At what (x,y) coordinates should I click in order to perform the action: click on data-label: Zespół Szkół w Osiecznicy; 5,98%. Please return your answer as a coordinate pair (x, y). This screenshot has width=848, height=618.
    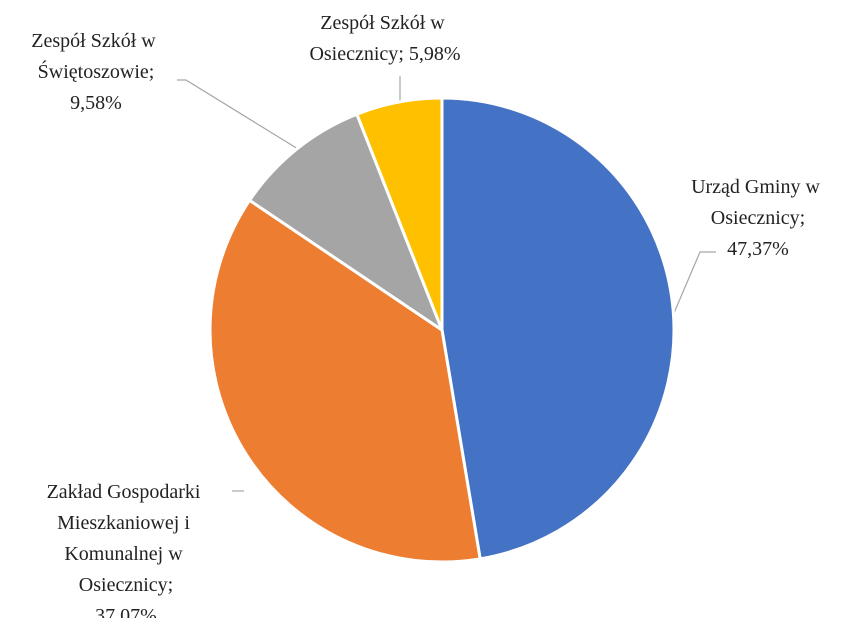
    Looking at the image, I should click on (384, 38).